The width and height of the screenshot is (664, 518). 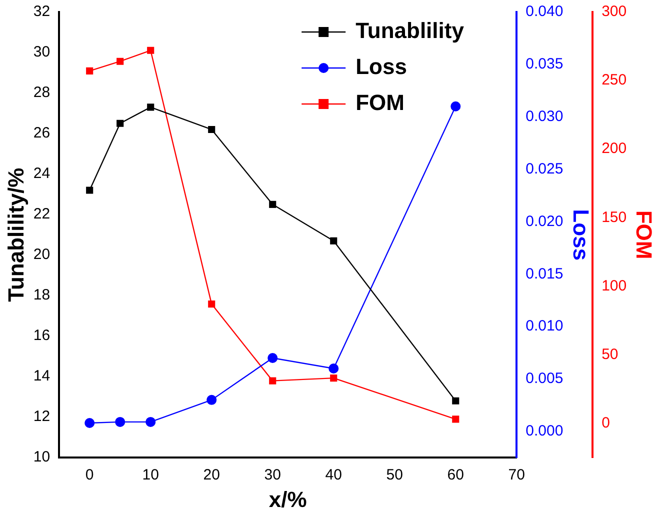 What do you see at coordinates (41, 93) in the screenshot?
I see `y-tick-label: 28` at bounding box center [41, 93].